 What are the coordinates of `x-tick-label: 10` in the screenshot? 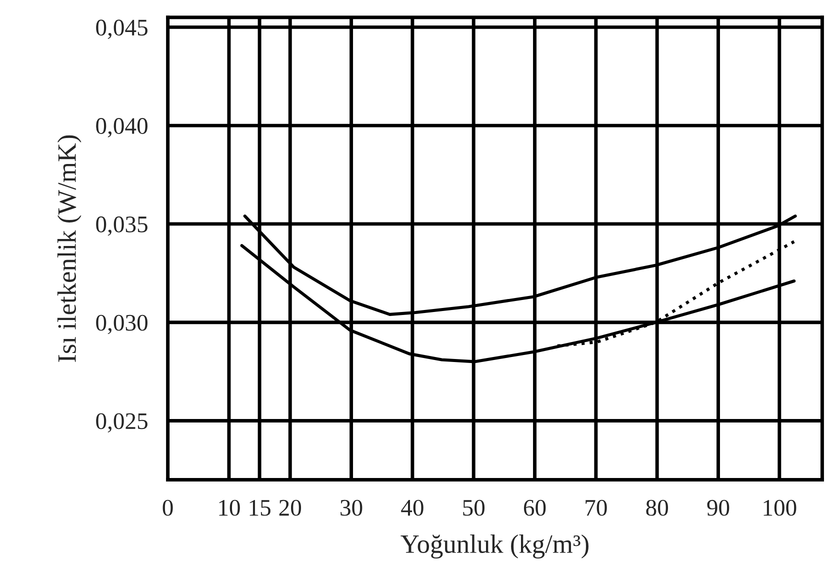 It's located at (229, 508).